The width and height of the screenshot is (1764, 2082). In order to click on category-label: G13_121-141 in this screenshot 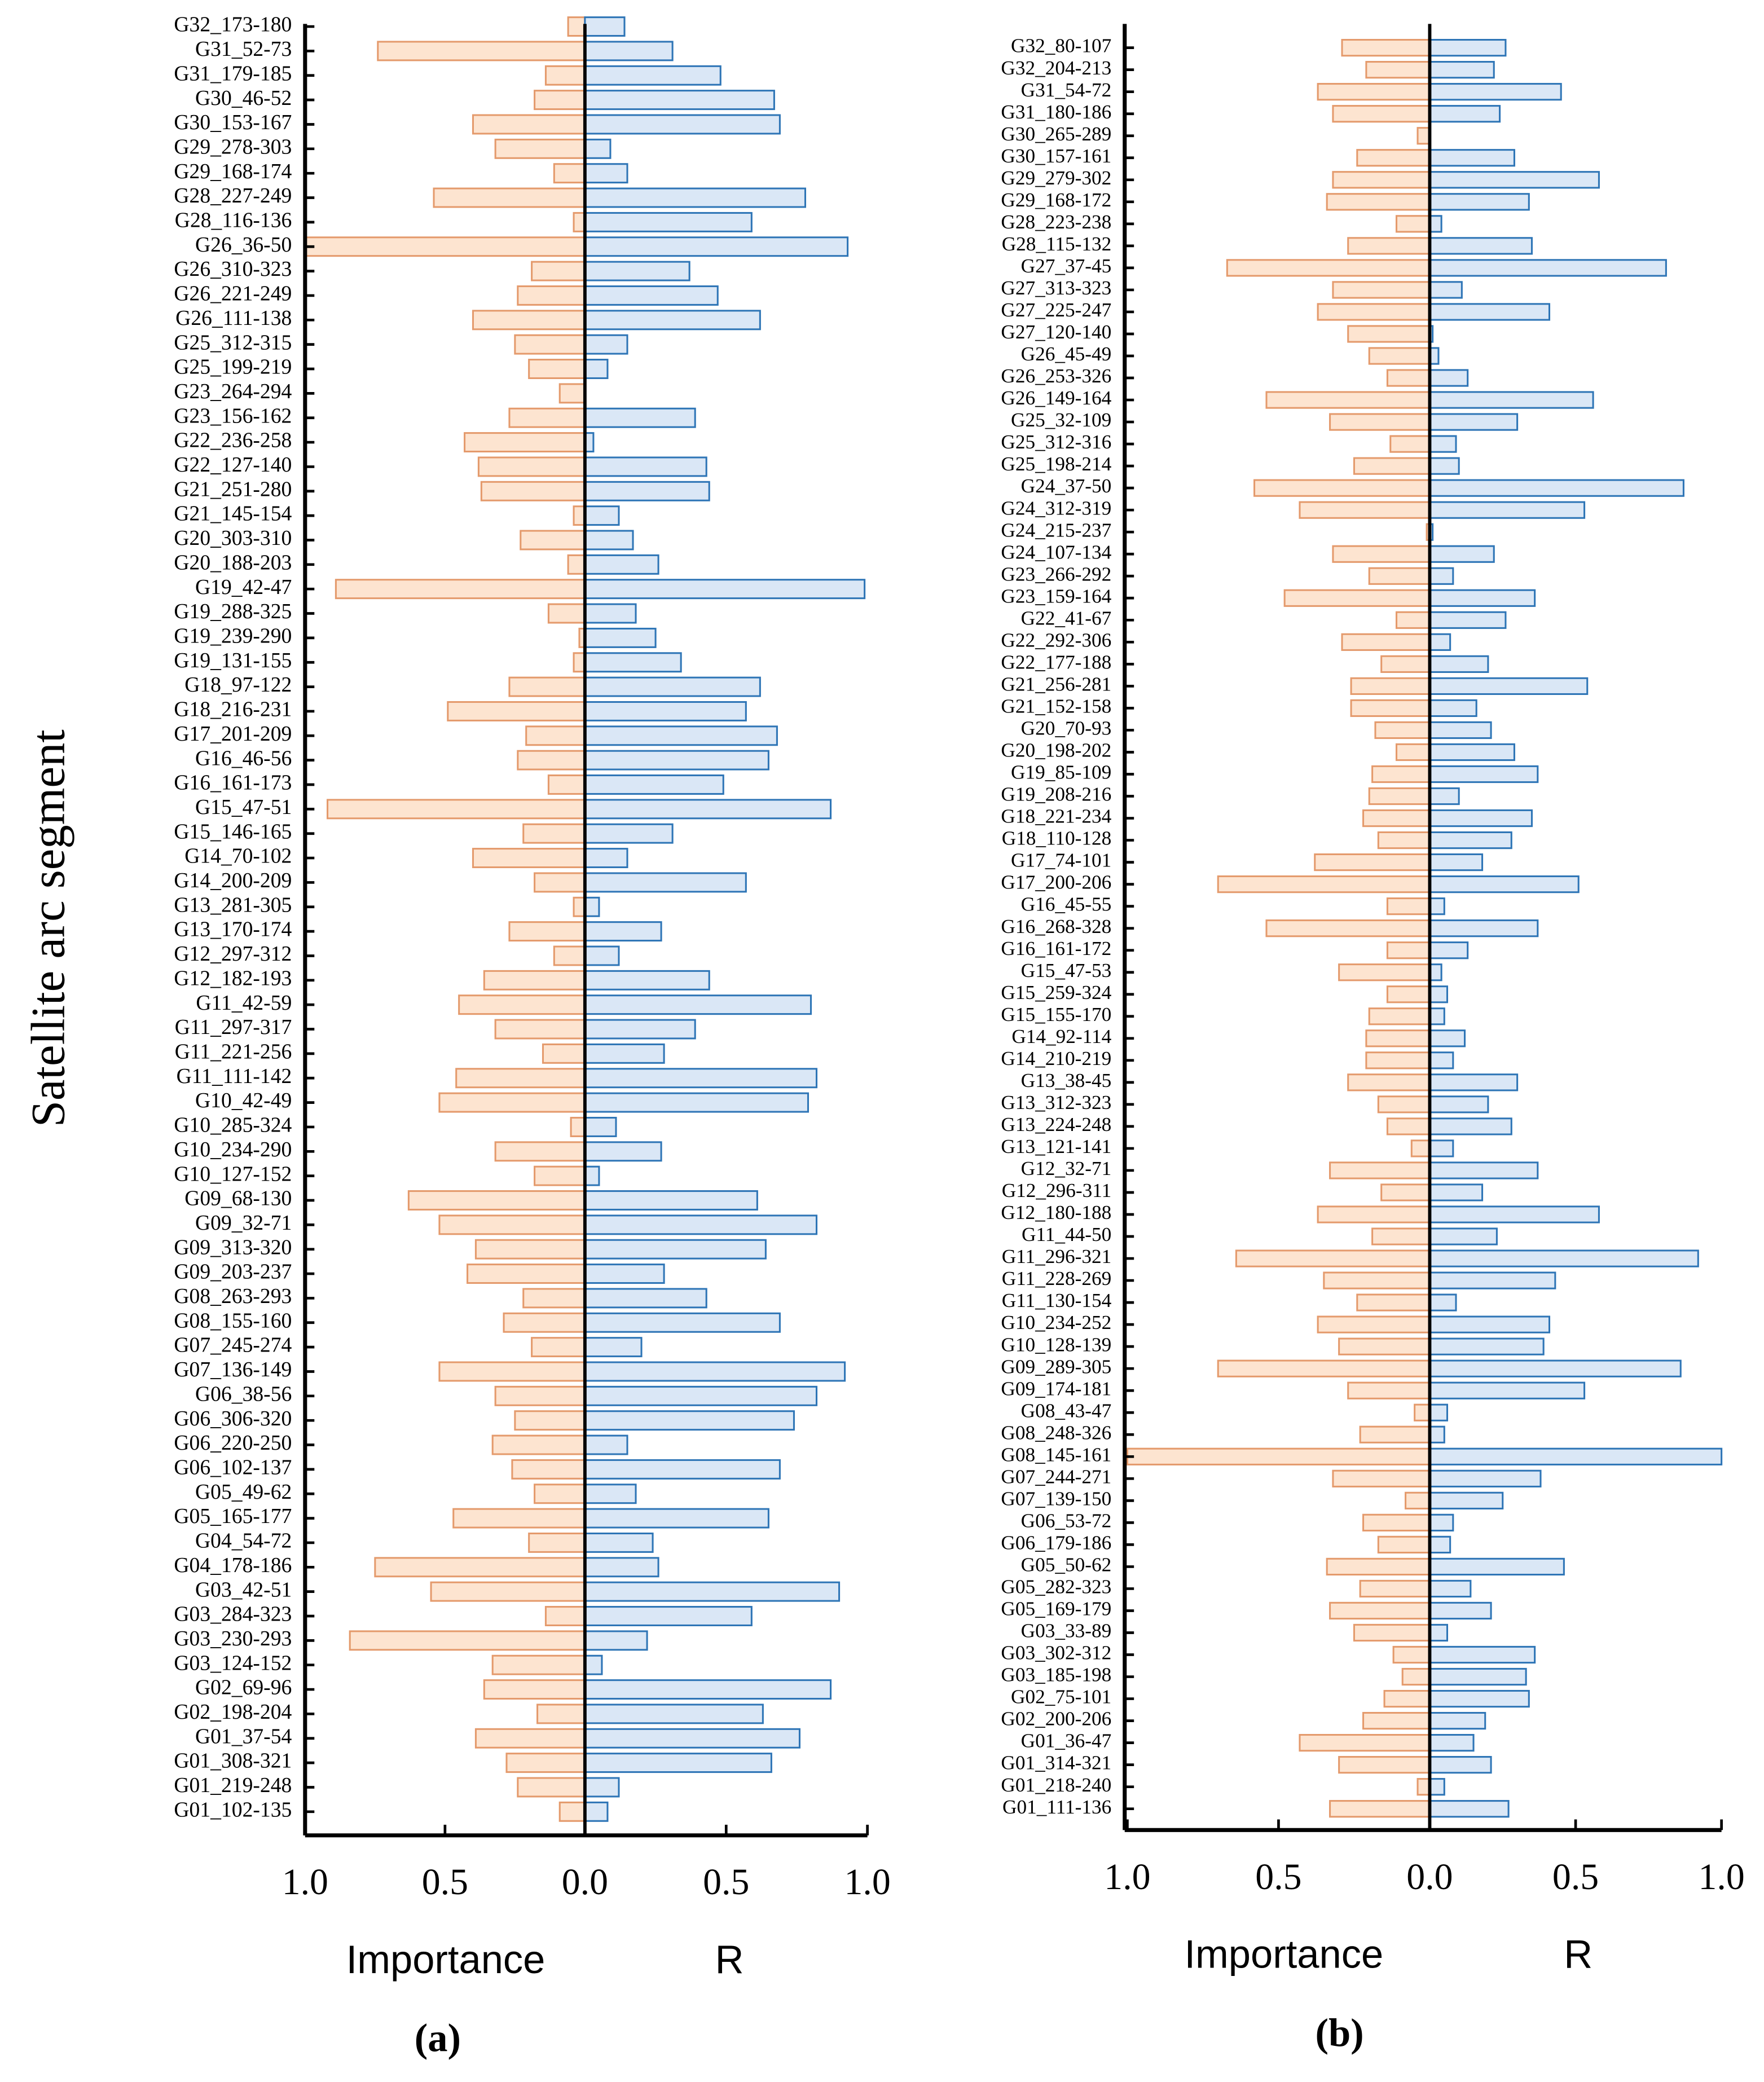, I will do `click(1056, 1146)`.